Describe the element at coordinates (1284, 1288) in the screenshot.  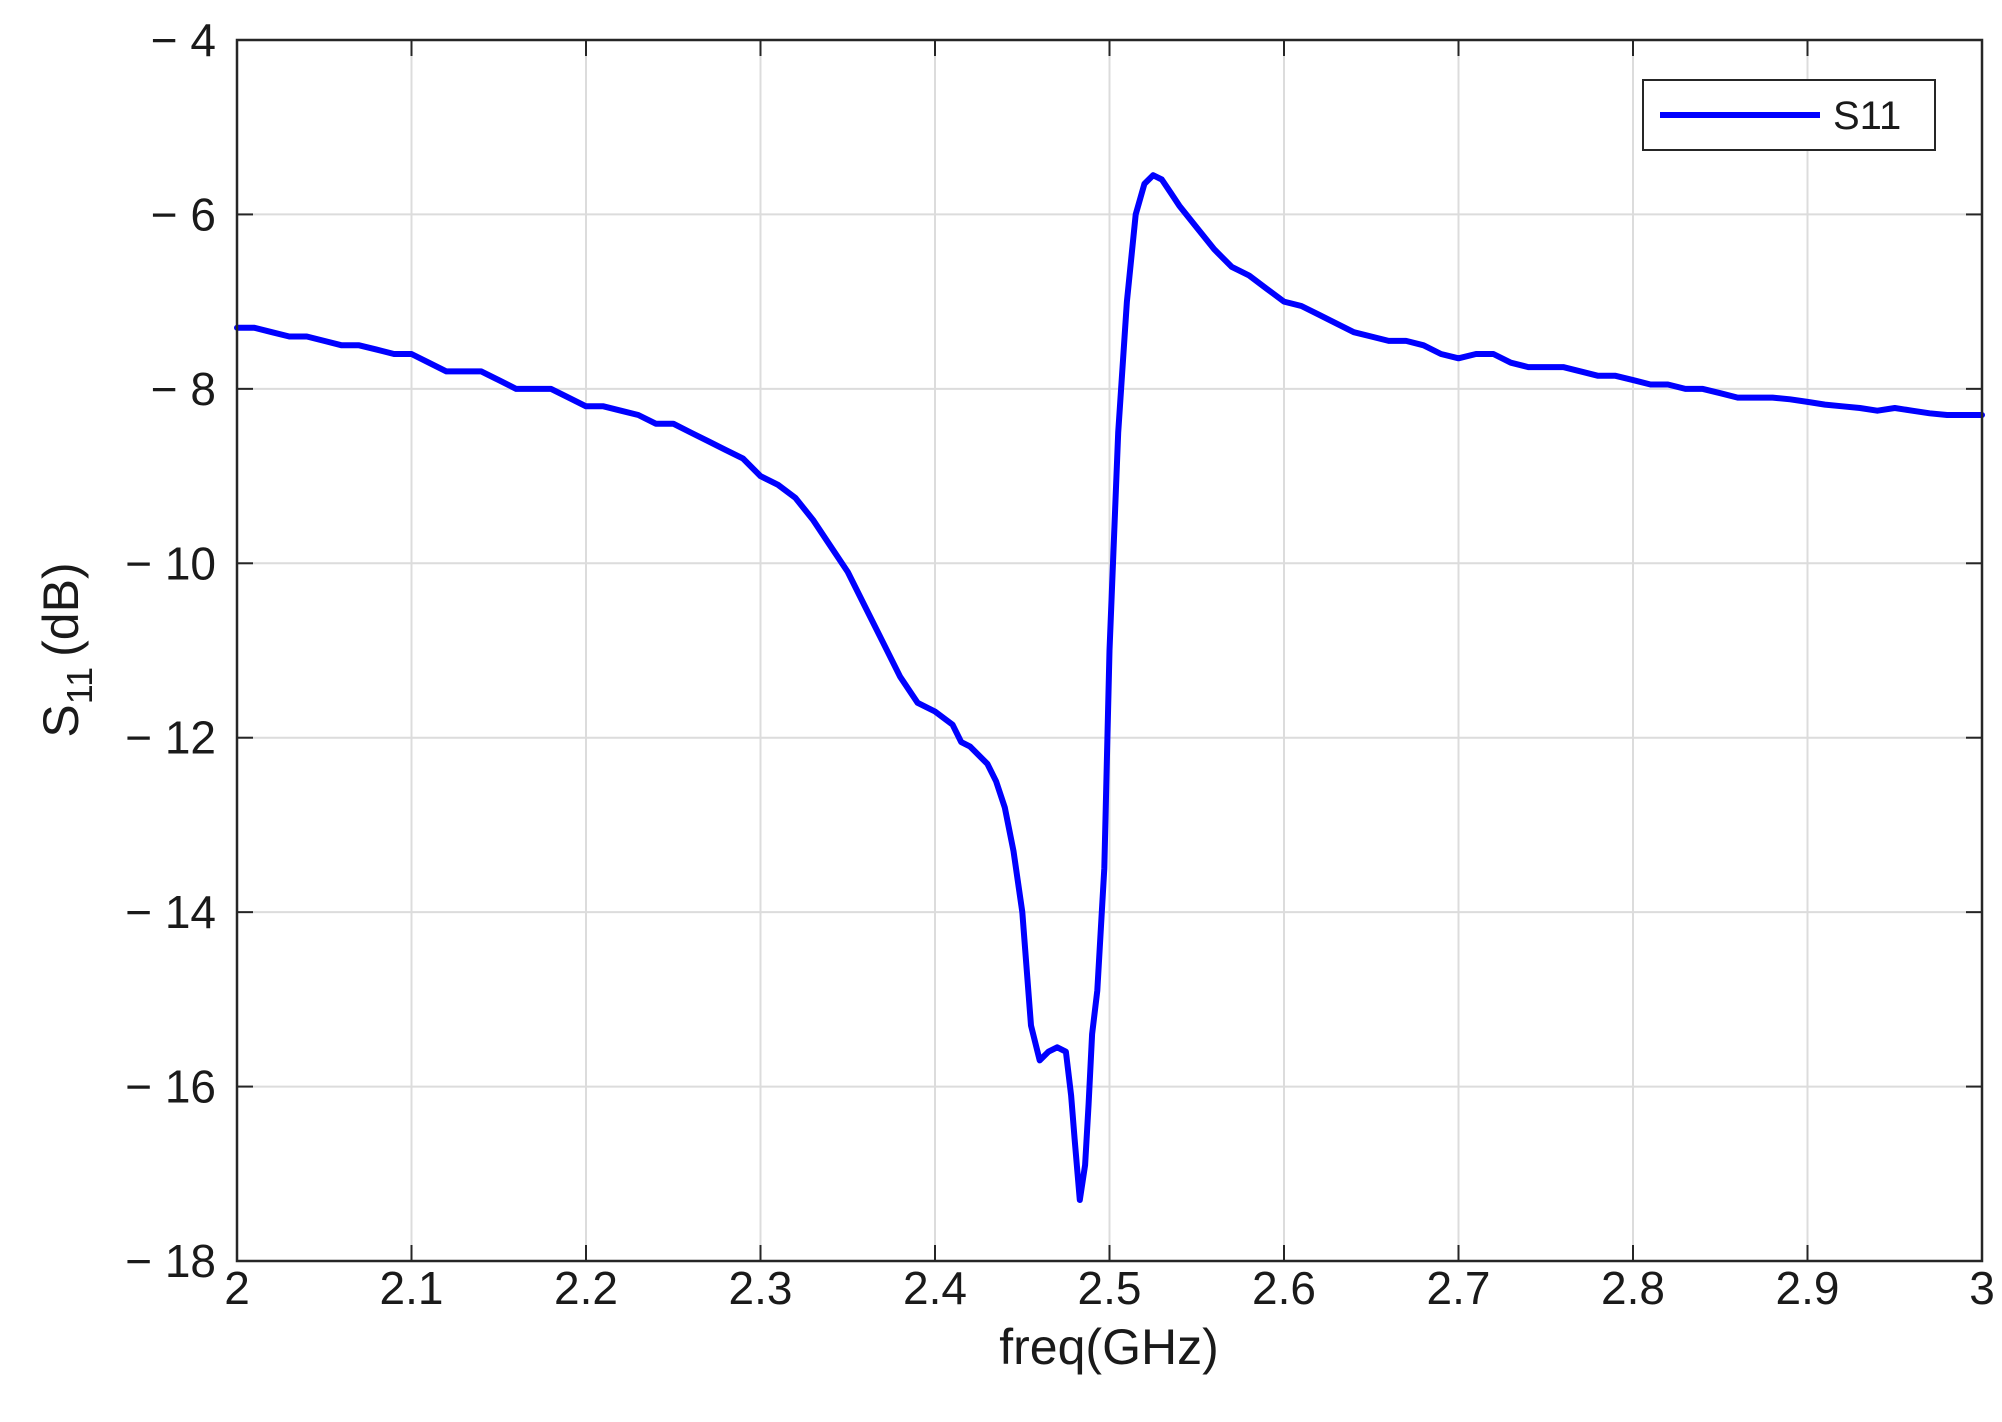
I see `x-tick-label: 2.6` at that location.